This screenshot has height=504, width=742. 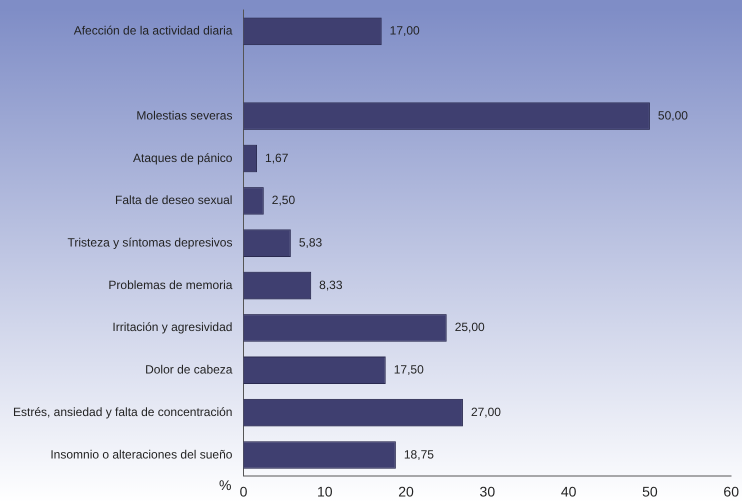 What do you see at coordinates (141, 454) in the screenshot?
I see `y-tick-label: Insomnio o alteraciones del sueño` at bounding box center [141, 454].